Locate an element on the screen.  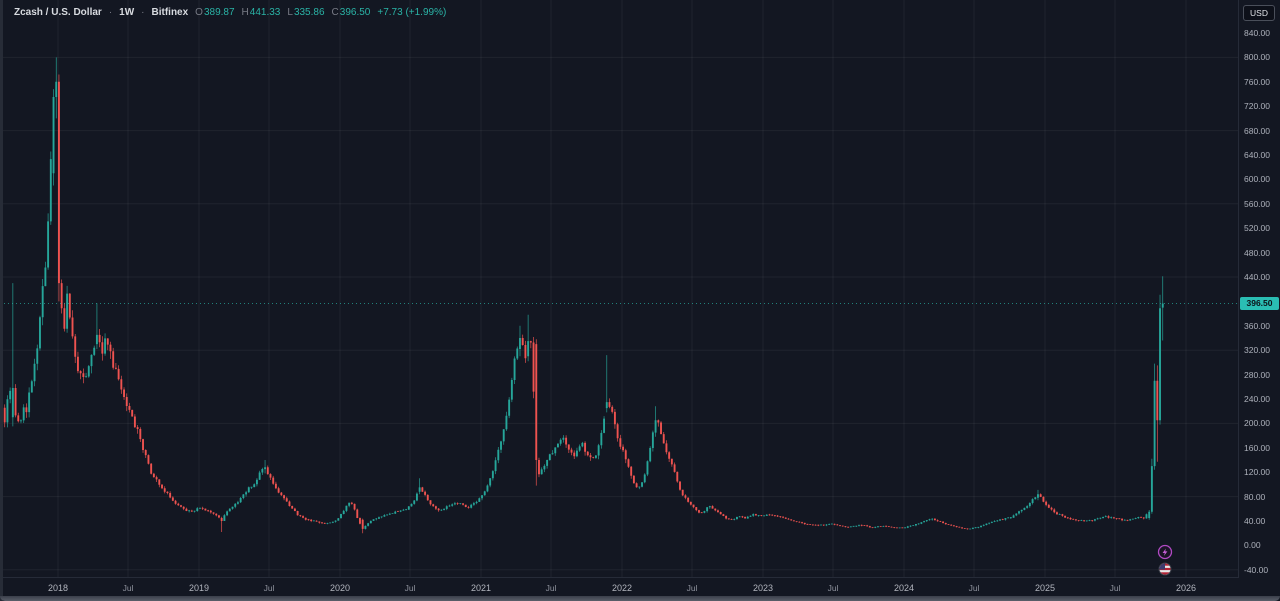
time-tick-label-2022: 2022 is located at coordinates (622, 588).